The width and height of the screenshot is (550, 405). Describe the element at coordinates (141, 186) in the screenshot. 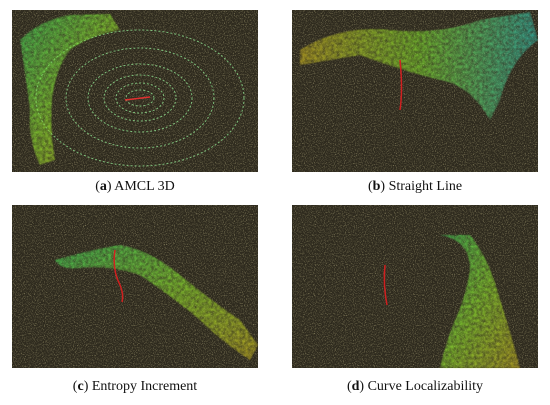

I see `caption-part: ) AMCL 3D` at that location.